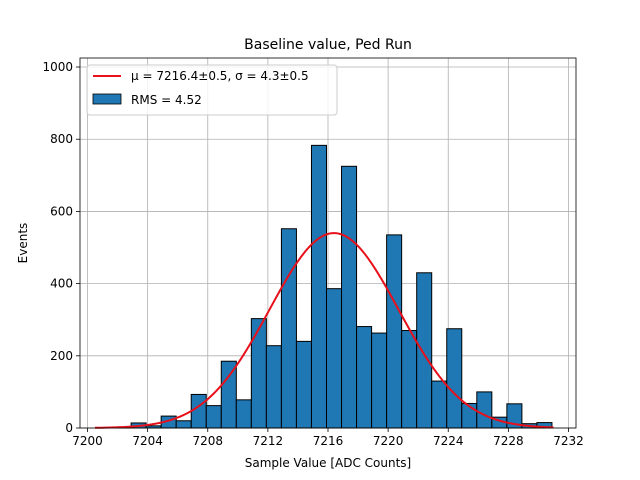 The image size is (640, 480). What do you see at coordinates (166, 100) in the screenshot?
I see `legend-histogram-label: RMS = 4.52` at bounding box center [166, 100].